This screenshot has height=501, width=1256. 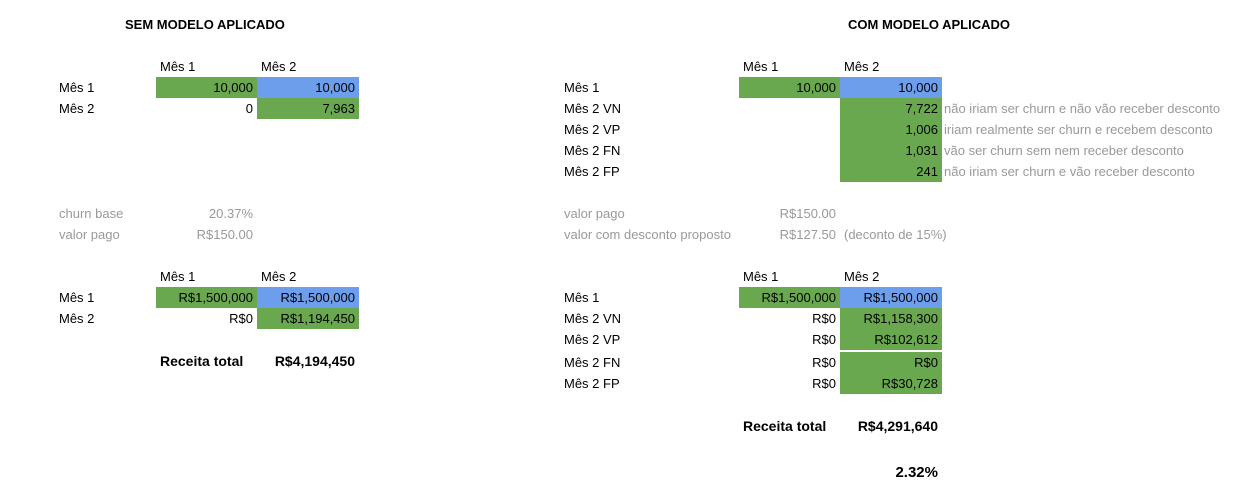 What do you see at coordinates (891, 108) in the screenshot?
I see `right-t1-cell: 7,722` at bounding box center [891, 108].